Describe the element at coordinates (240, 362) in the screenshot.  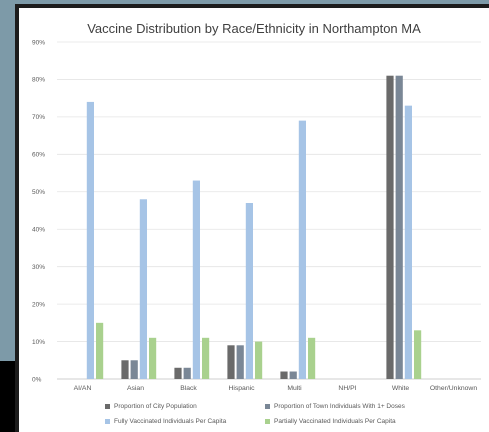
I see `bar-1-hispanic` at that location.